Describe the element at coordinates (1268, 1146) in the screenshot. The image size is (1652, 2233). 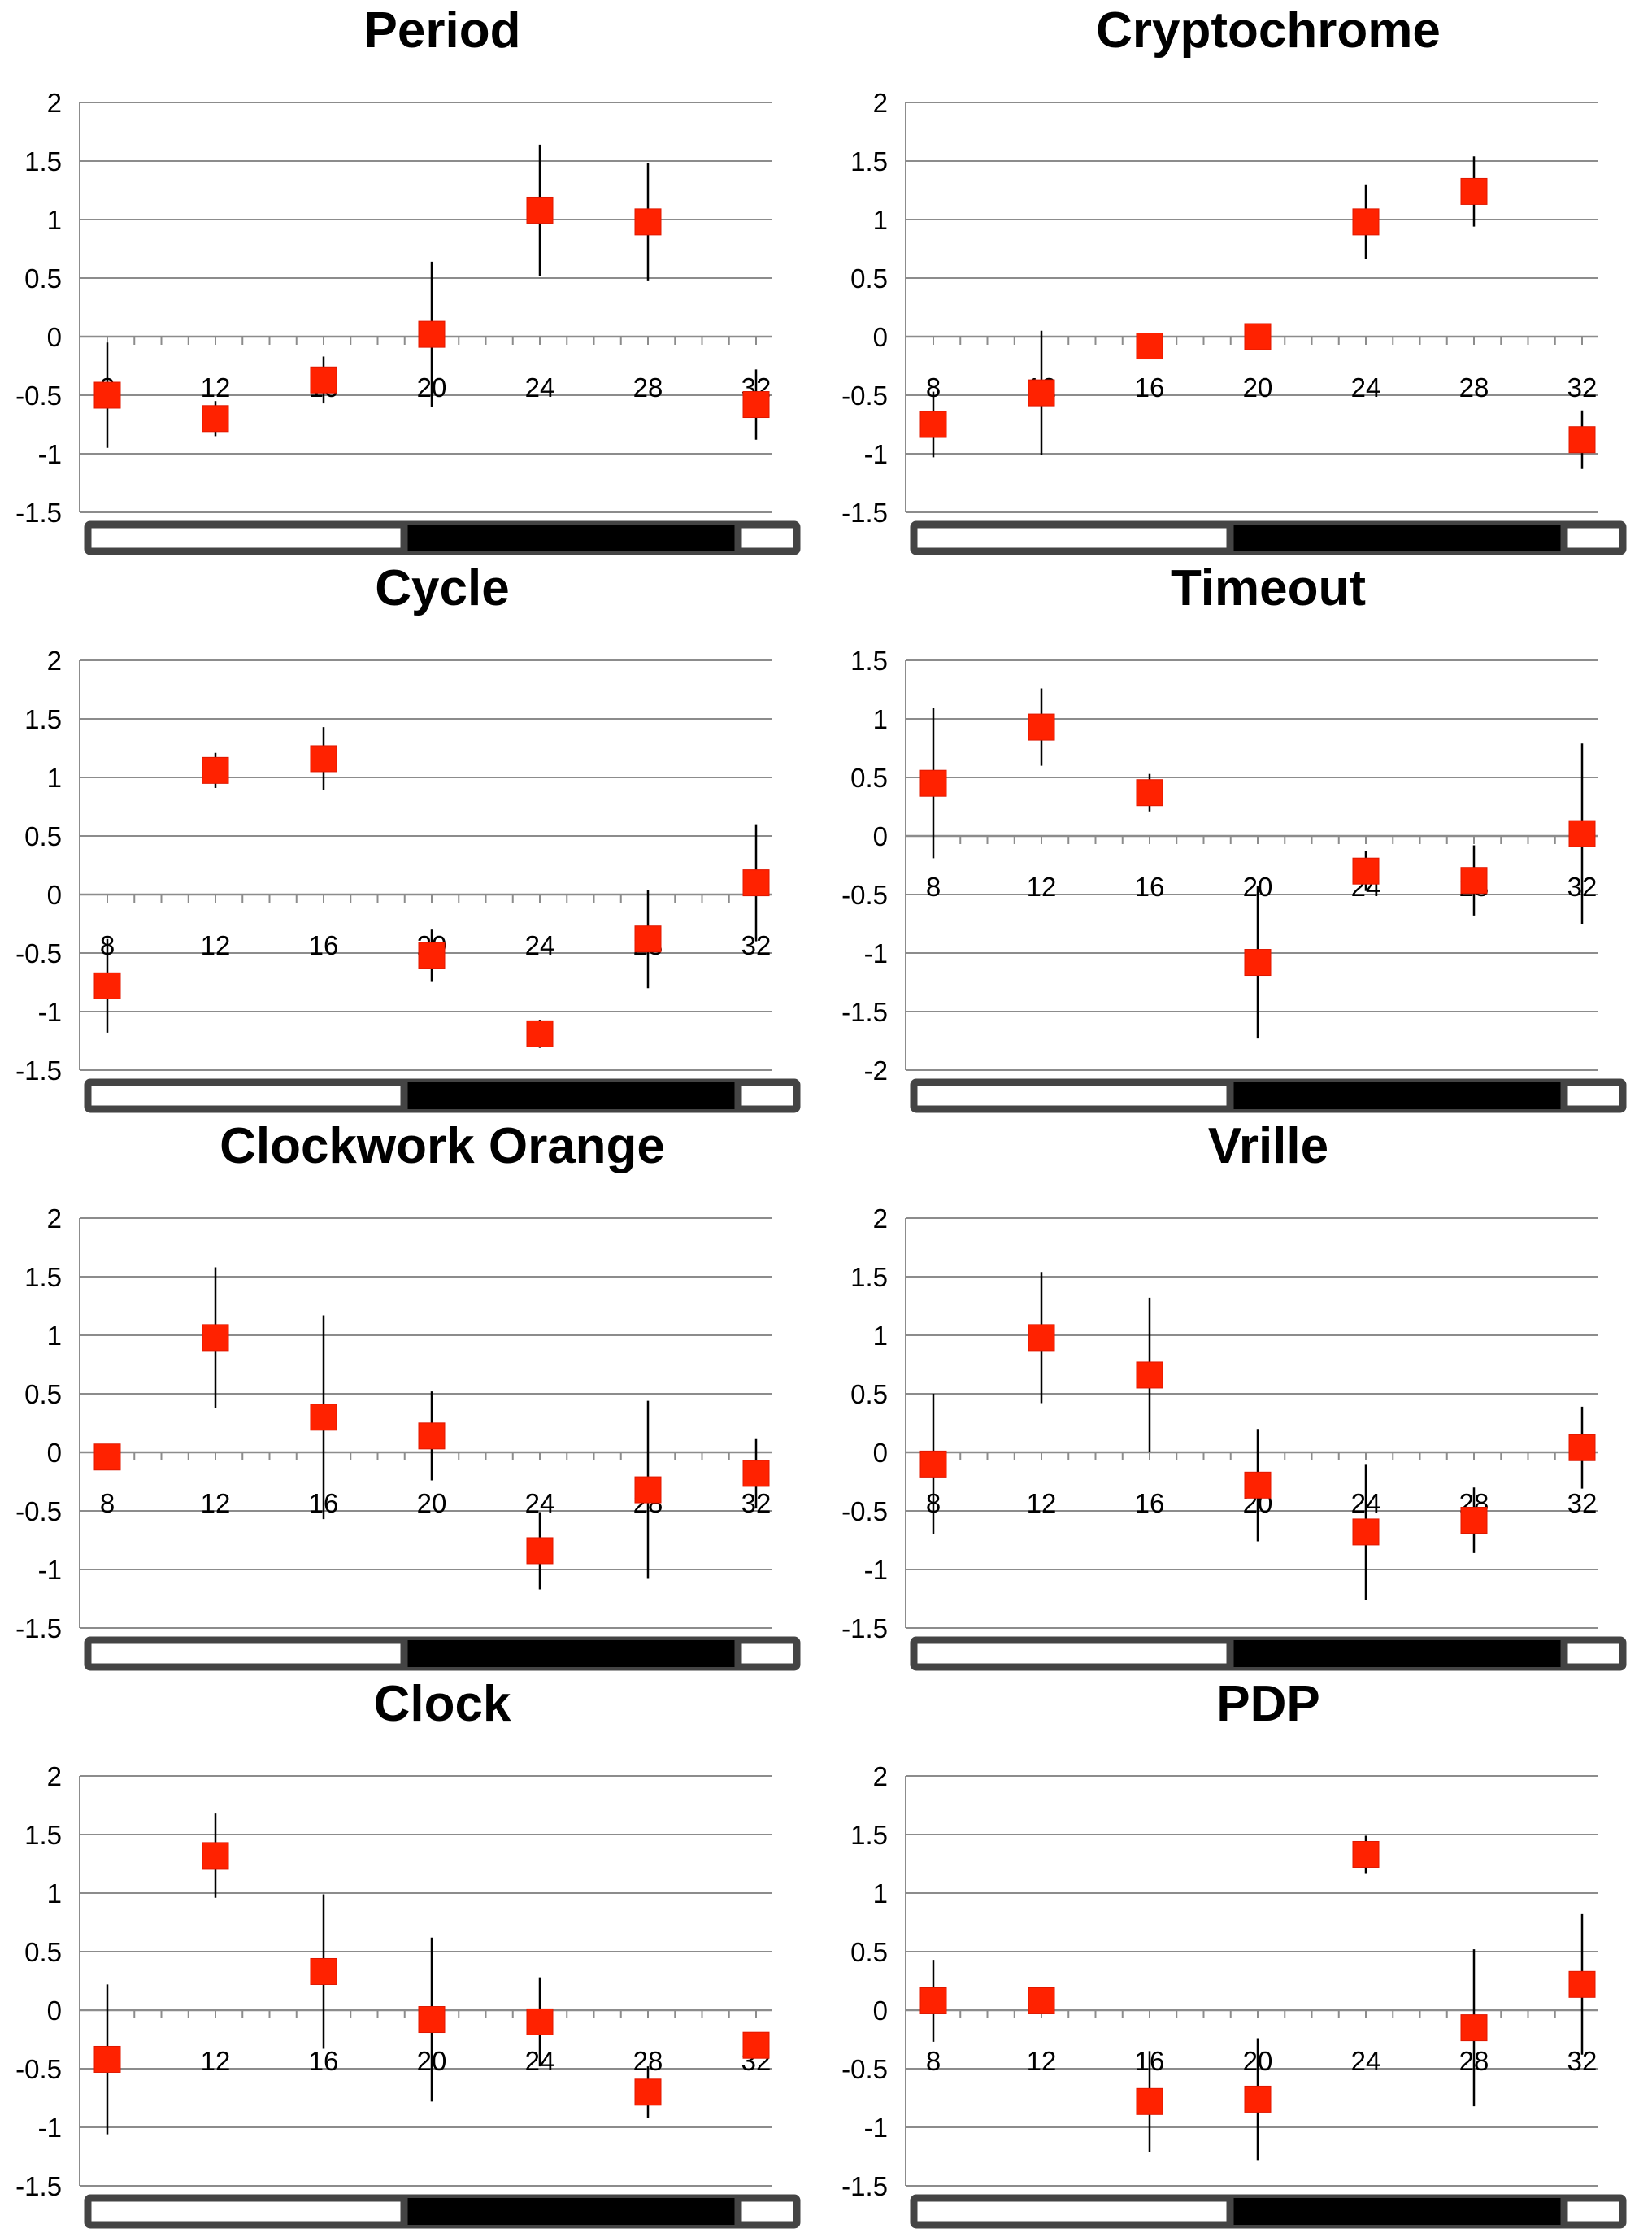
I see `chart-title: Vrille` at that location.